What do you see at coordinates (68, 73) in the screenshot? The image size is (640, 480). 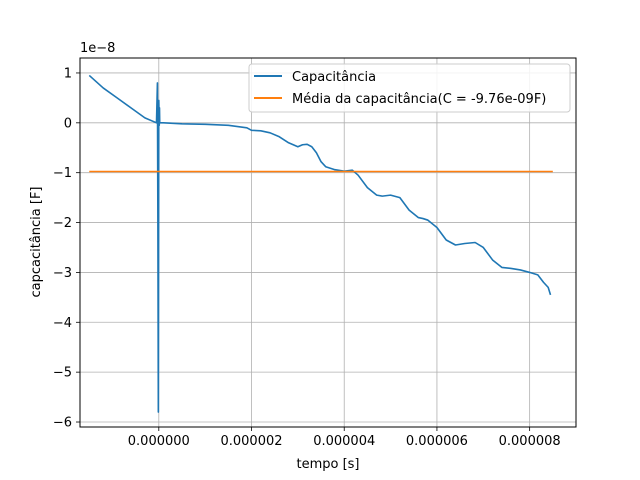 I see `y-tick-label: 1` at bounding box center [68, 73].